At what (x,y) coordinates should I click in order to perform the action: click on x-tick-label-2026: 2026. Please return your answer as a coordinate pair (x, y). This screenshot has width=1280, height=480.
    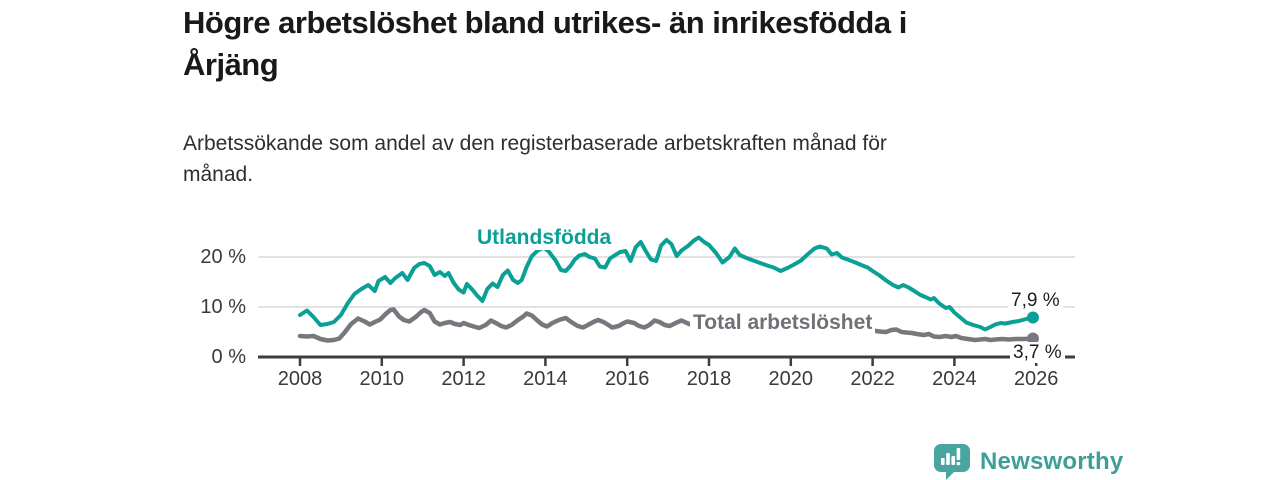
    Looking at the image, I should click on (1036, 379).